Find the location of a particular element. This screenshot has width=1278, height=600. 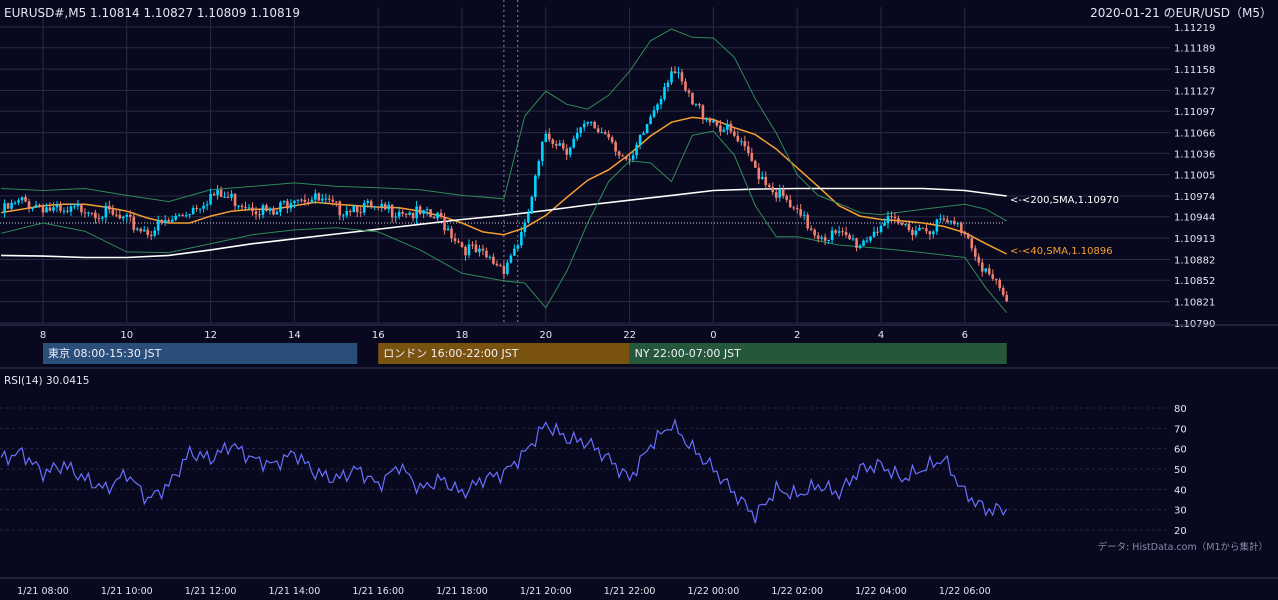

y-tick-label: 1.10821 is located at coordinates (1194, 303).